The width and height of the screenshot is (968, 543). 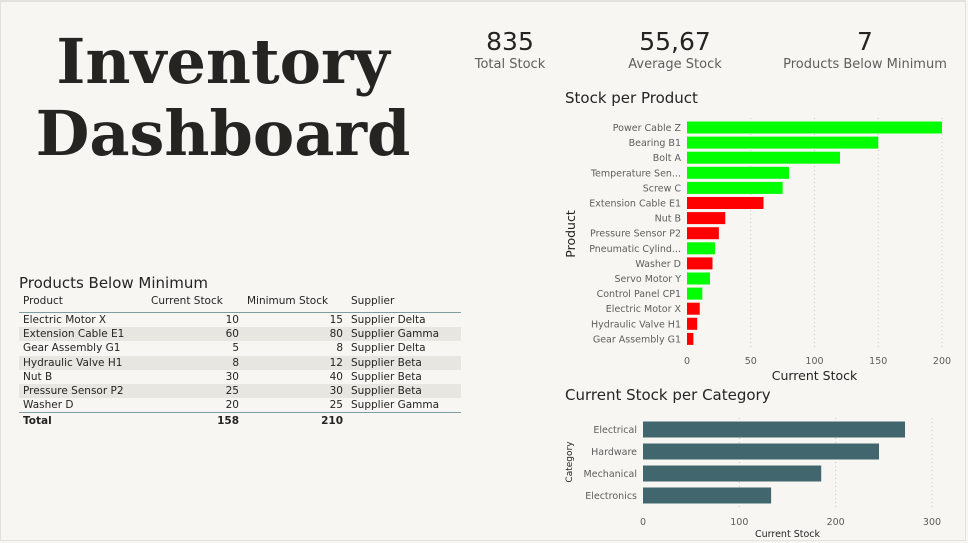 I want to click on kpi-average-stock: 55,67 Average Stock, so click(x=675, y=50).